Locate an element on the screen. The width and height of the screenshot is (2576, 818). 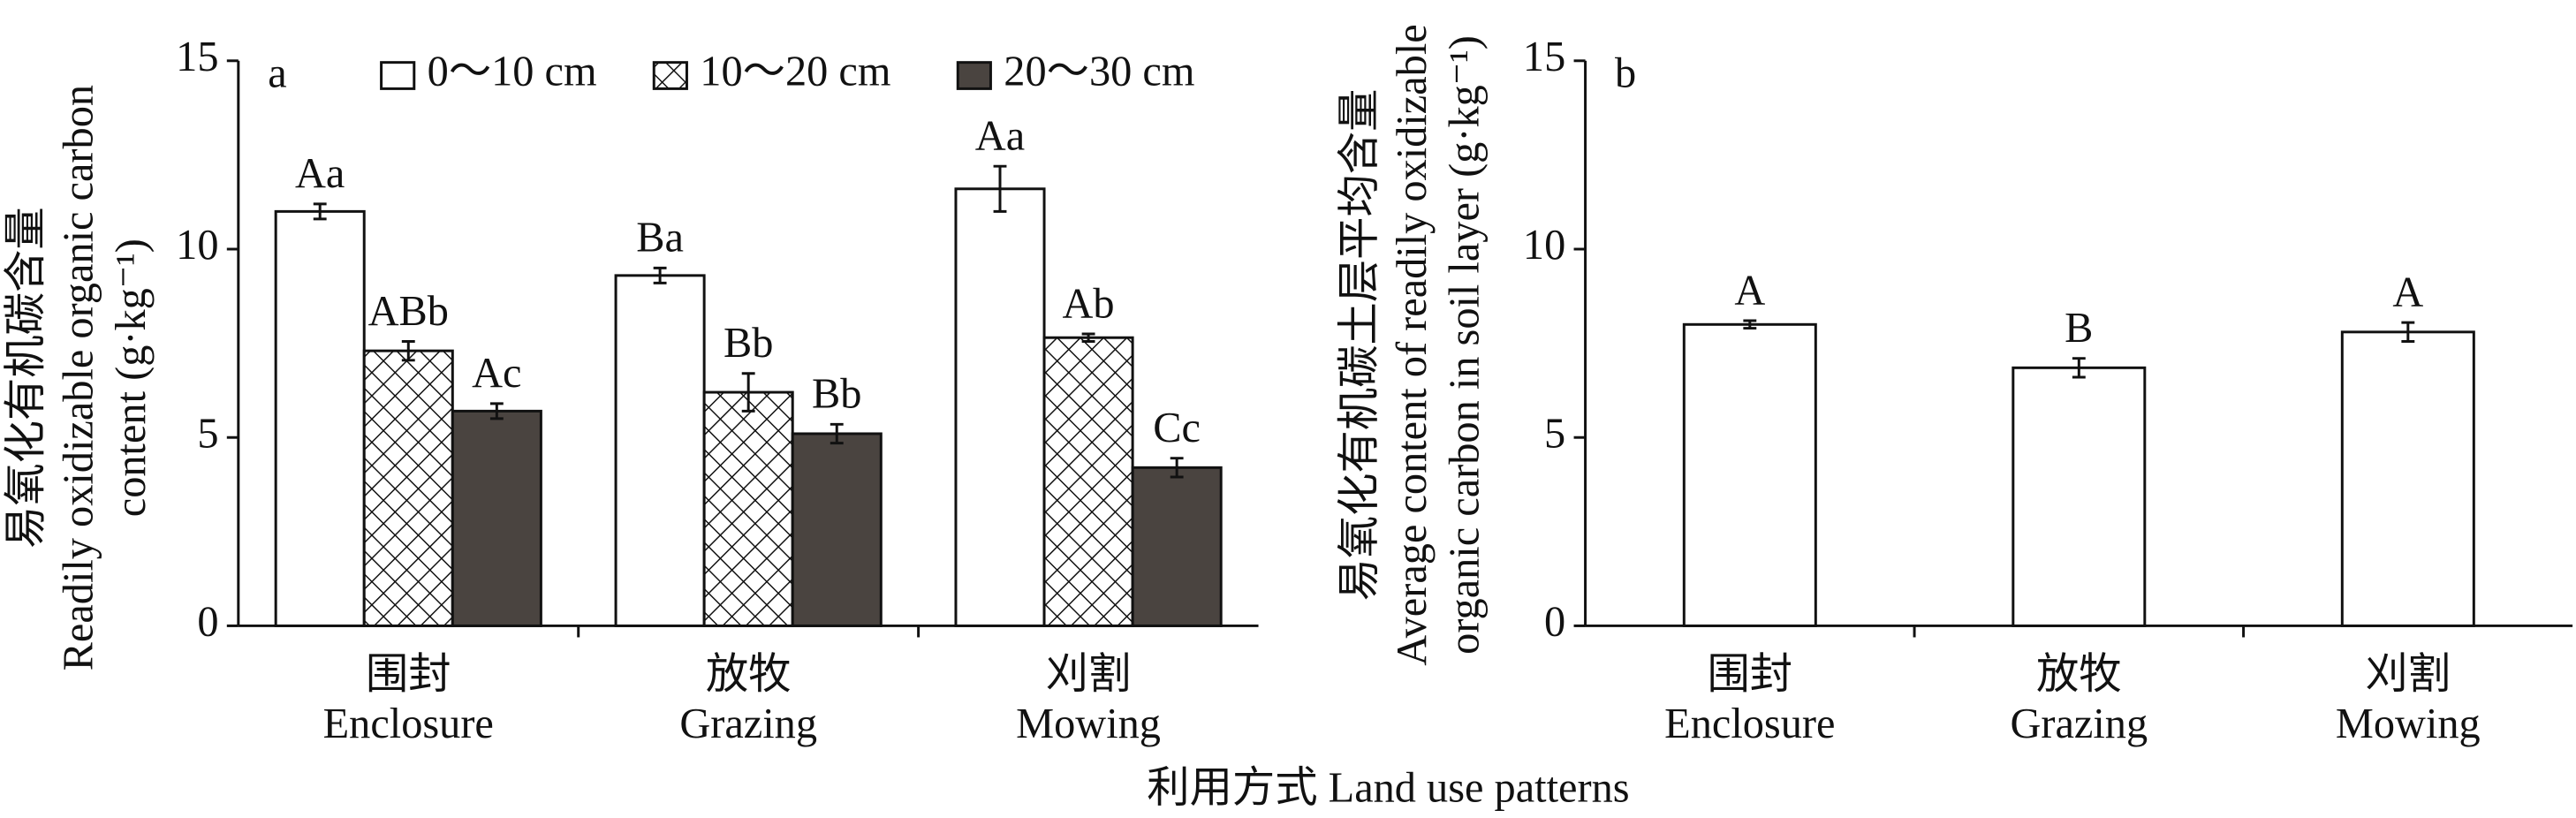
y-axis-title: organic carbon in soil layer (g·kg⁻¹) is located at coordinates (1466, 345).